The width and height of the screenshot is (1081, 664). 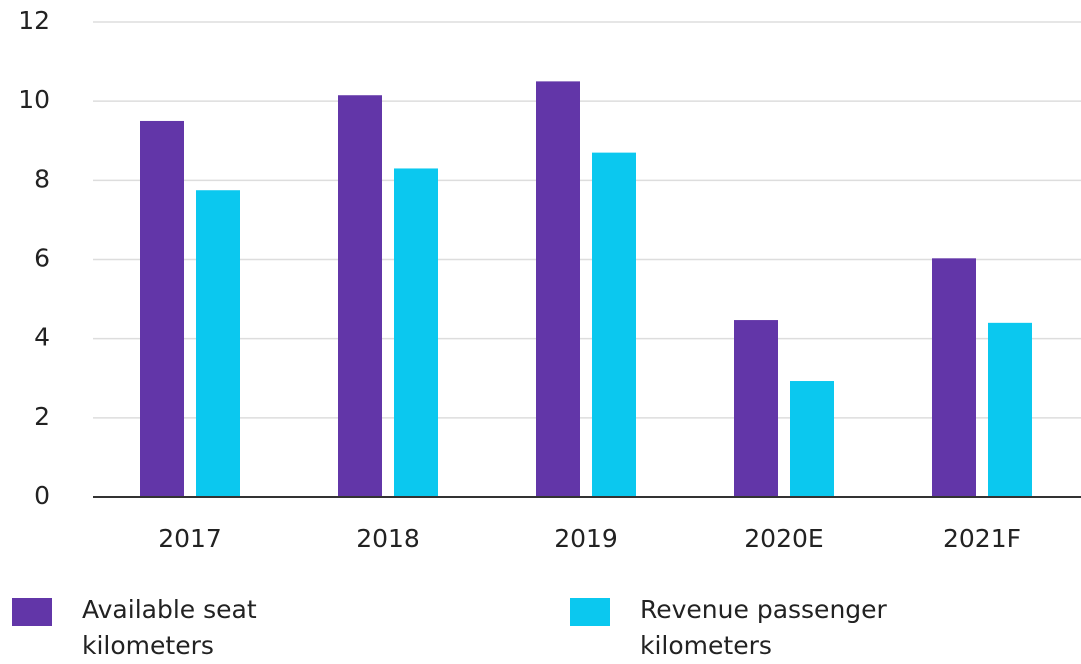 I want to click on y-tick-label: 8, so click(x=42, y=178).